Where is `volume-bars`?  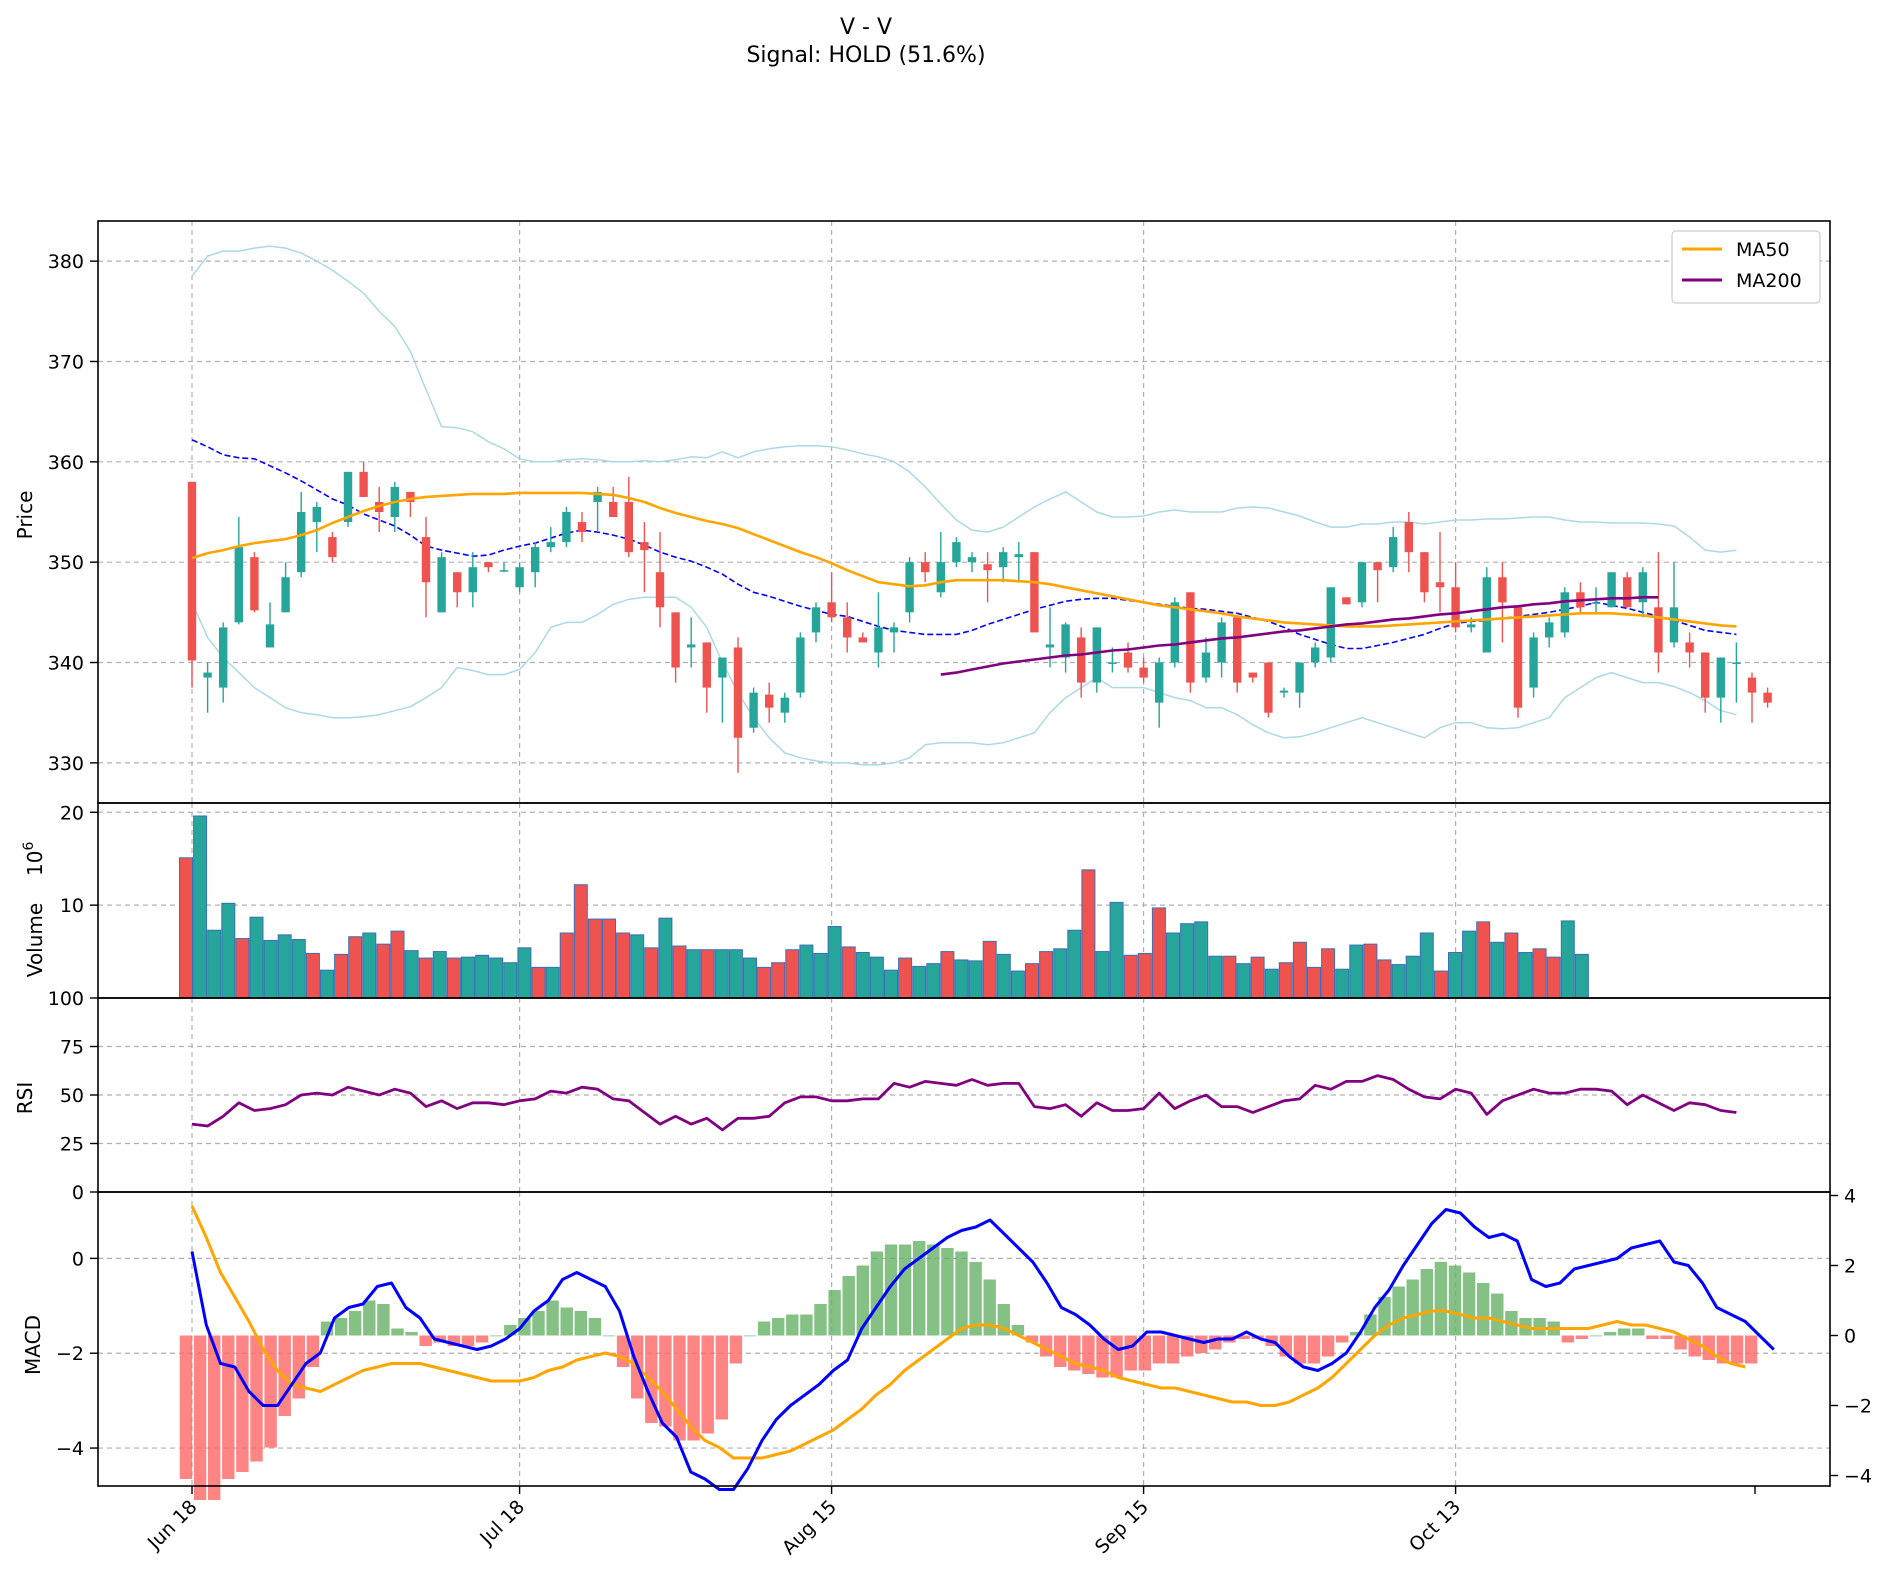
volume-bars is located at coordinates (884, 907).